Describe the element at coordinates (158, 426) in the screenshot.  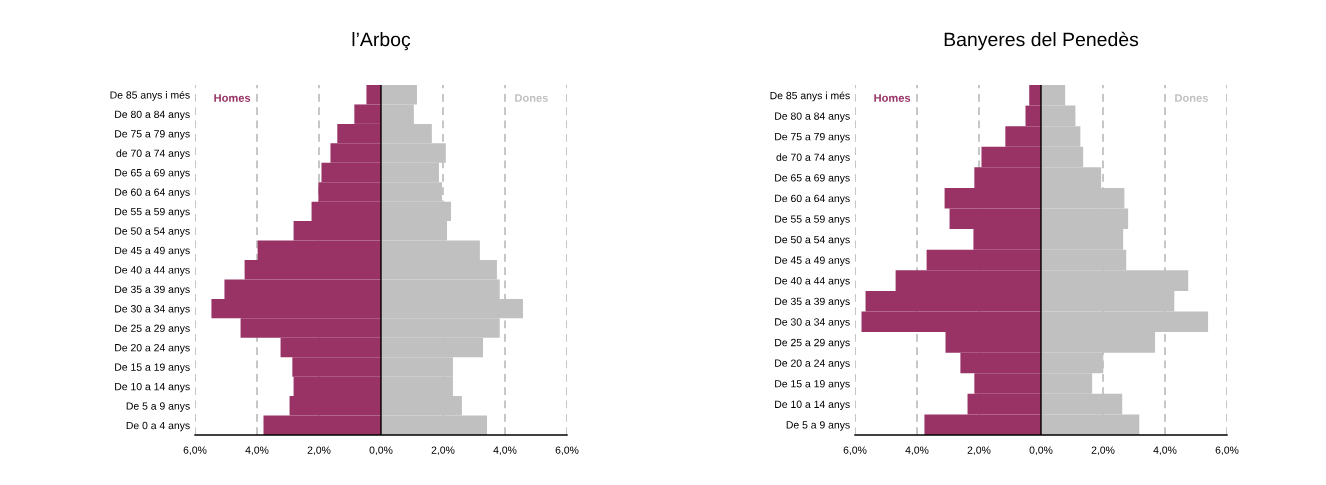
I see `y-tick-label: De 0 a 4 anys` at that location.